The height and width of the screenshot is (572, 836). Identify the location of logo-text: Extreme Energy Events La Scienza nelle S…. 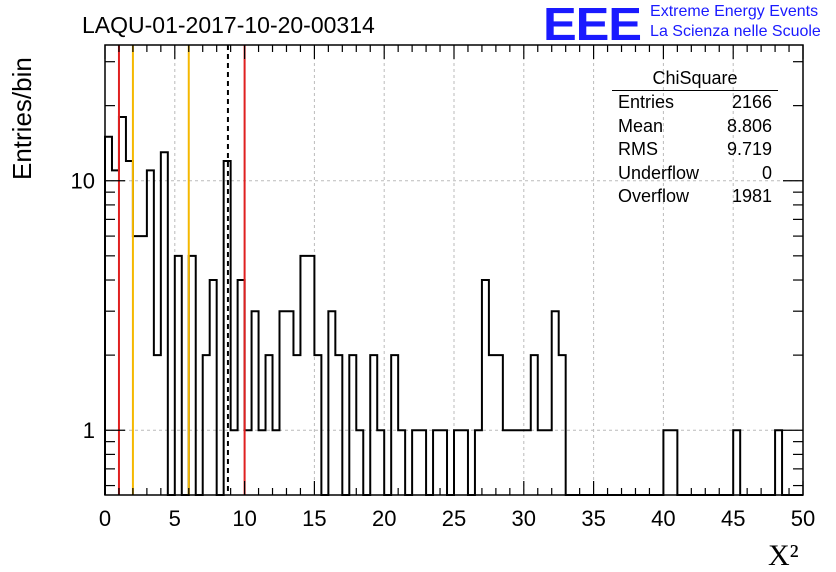
(735, 22).